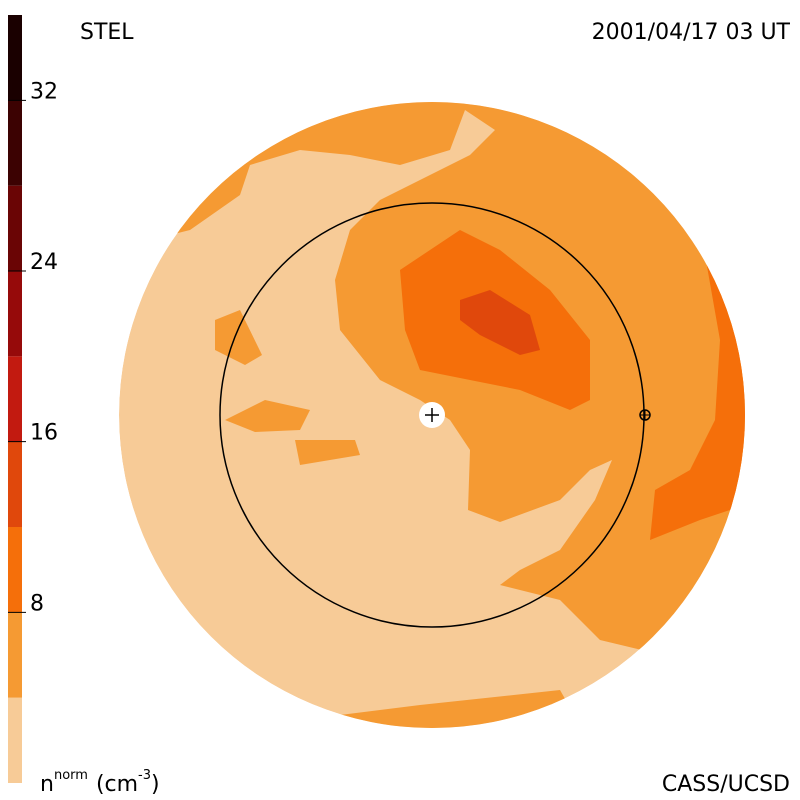  Describe the element at coordinates (44, 262) in the screenshot. I see `colorbar-tick-label: 24` at that location.